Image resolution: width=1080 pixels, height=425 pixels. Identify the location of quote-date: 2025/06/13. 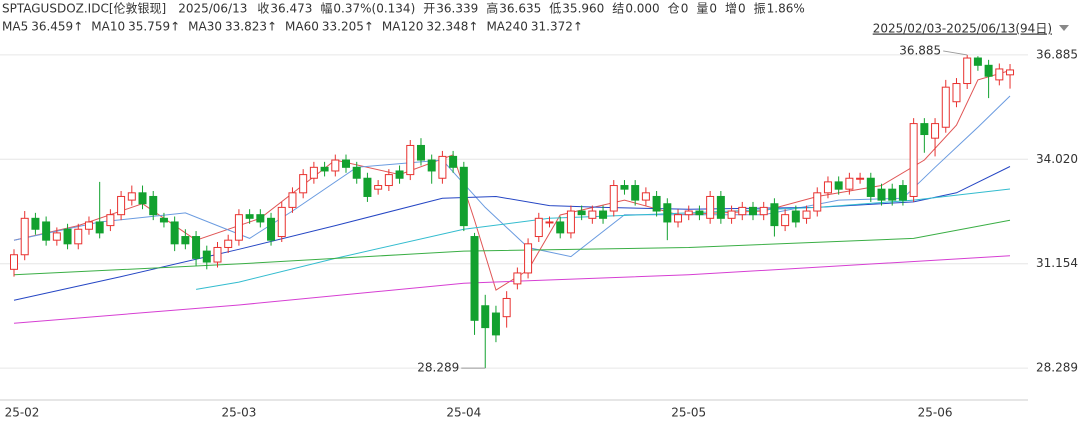
(212, 9).